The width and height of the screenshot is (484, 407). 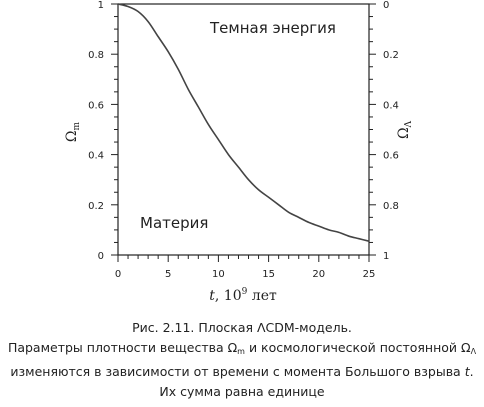 I want to click on y-left-tick-label: 0.6, so click(x=96, y=105).